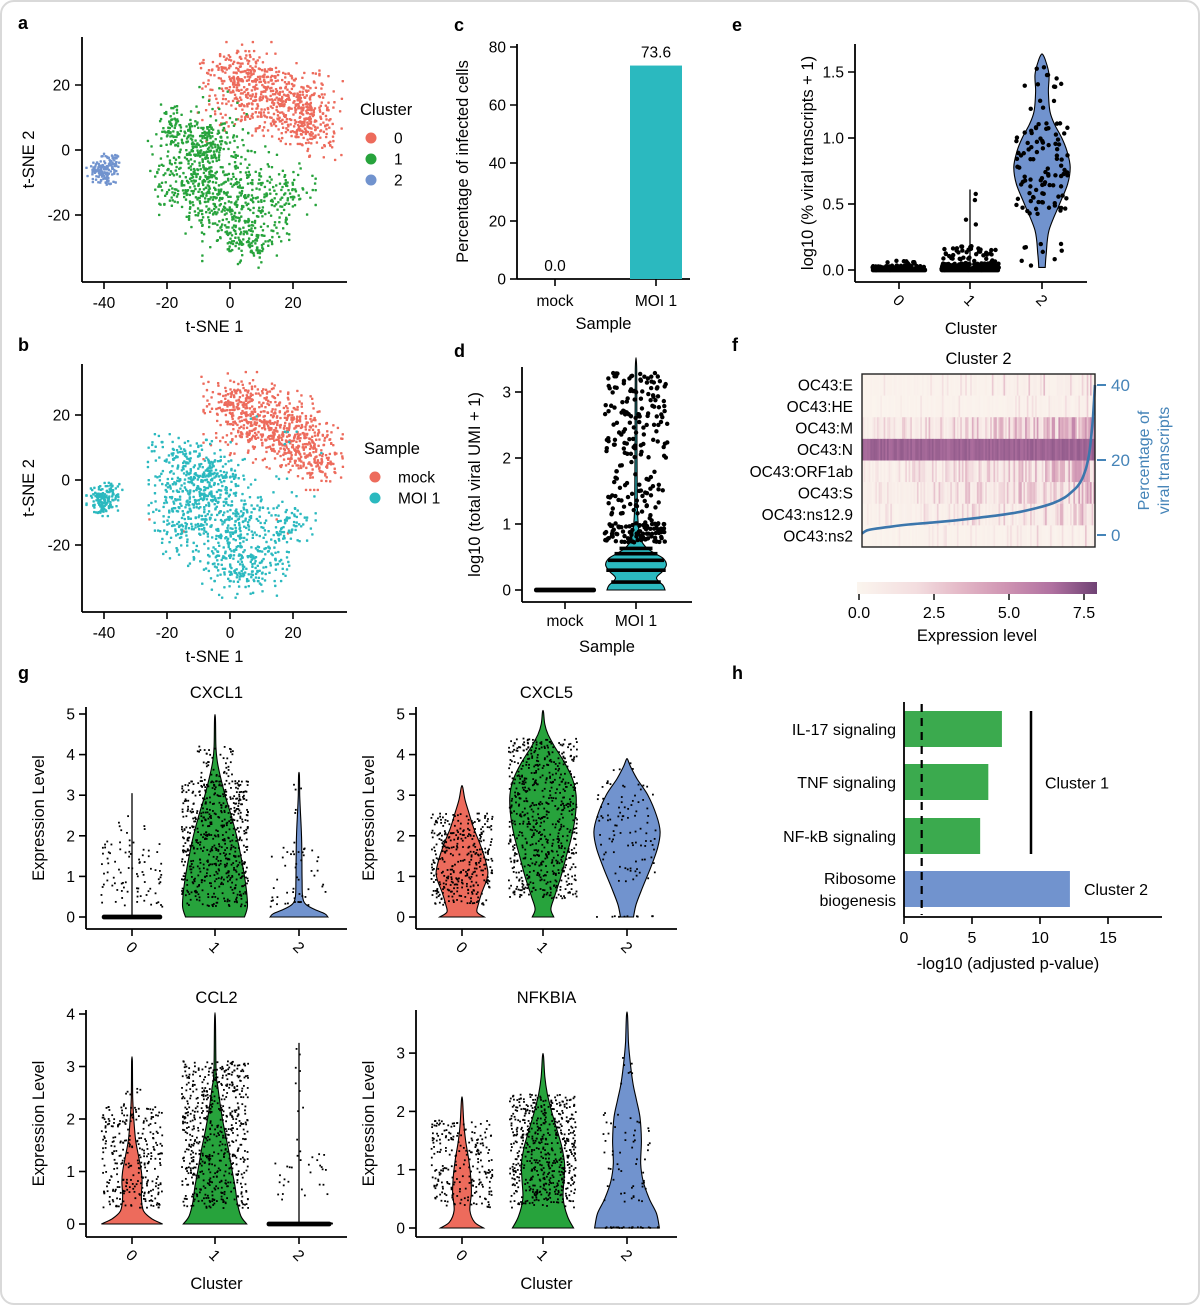 This screenshot has height=1305, width=1200. I want to click on legend-dot-MOI 1, so click(375, 498).